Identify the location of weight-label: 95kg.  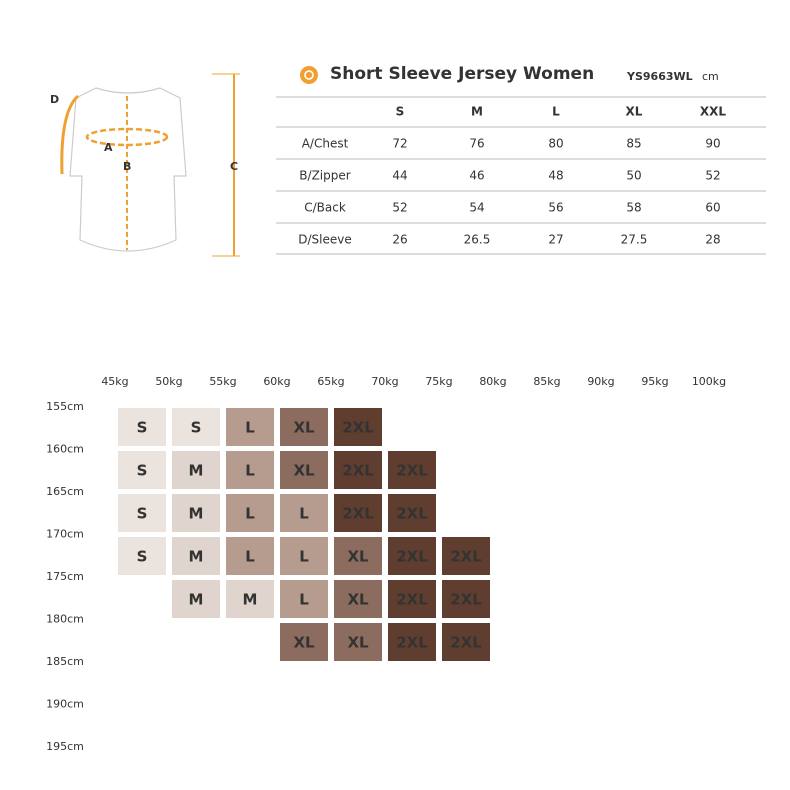
(654, 381).